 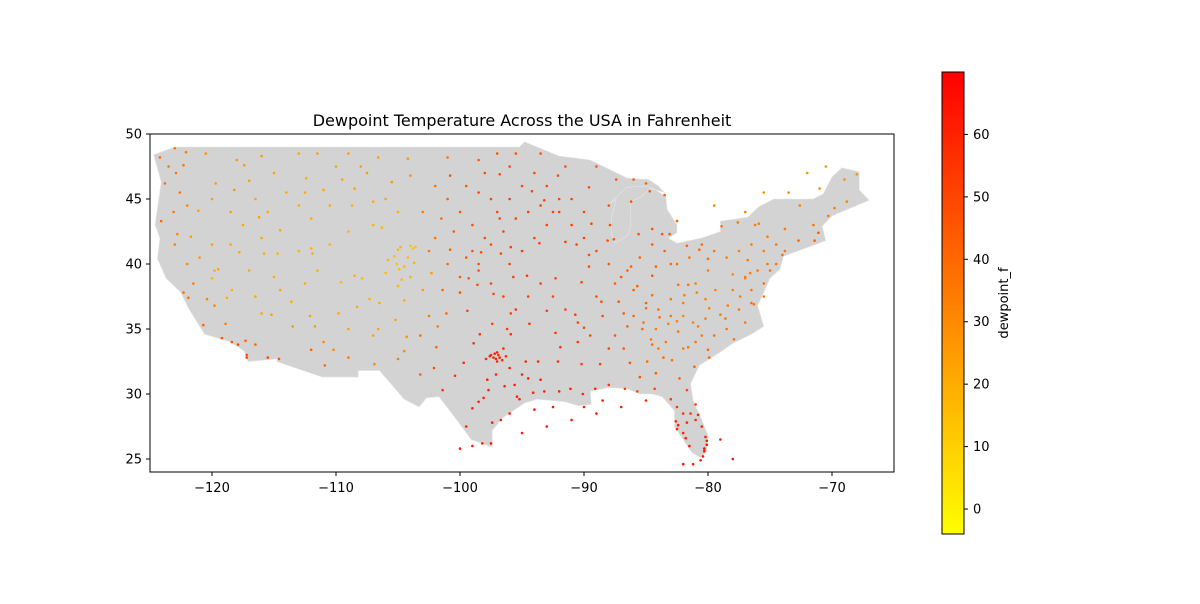 What do you see at coordinates (977, 323) in the screenshot?
I see `colorbar-ticks: 0 10 20 30 40 50 60` at bounding box center [977, 323].